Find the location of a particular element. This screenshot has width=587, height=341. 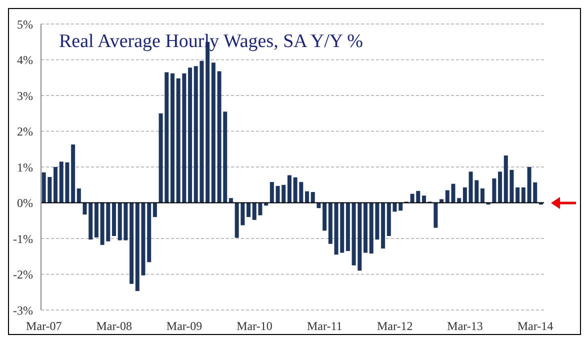

x-tick-label: Mar-10 is located at coordinates (254, 326).